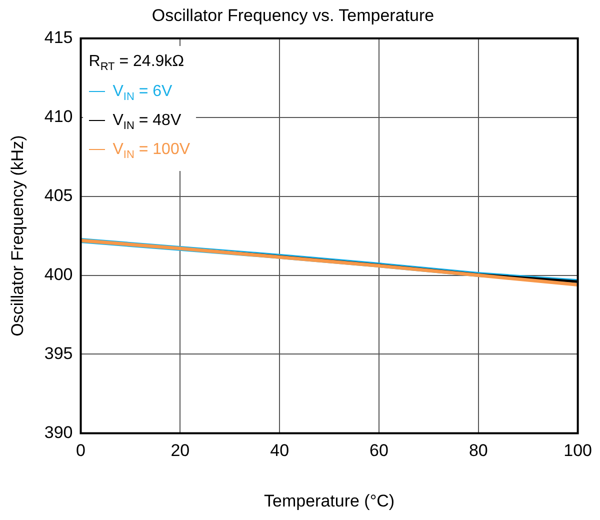 The height and width of the screenshot is (520, 600). Describe the element at coordinates (58, 274) in the screenshot. I see `y-tick-label: 400` at that location.